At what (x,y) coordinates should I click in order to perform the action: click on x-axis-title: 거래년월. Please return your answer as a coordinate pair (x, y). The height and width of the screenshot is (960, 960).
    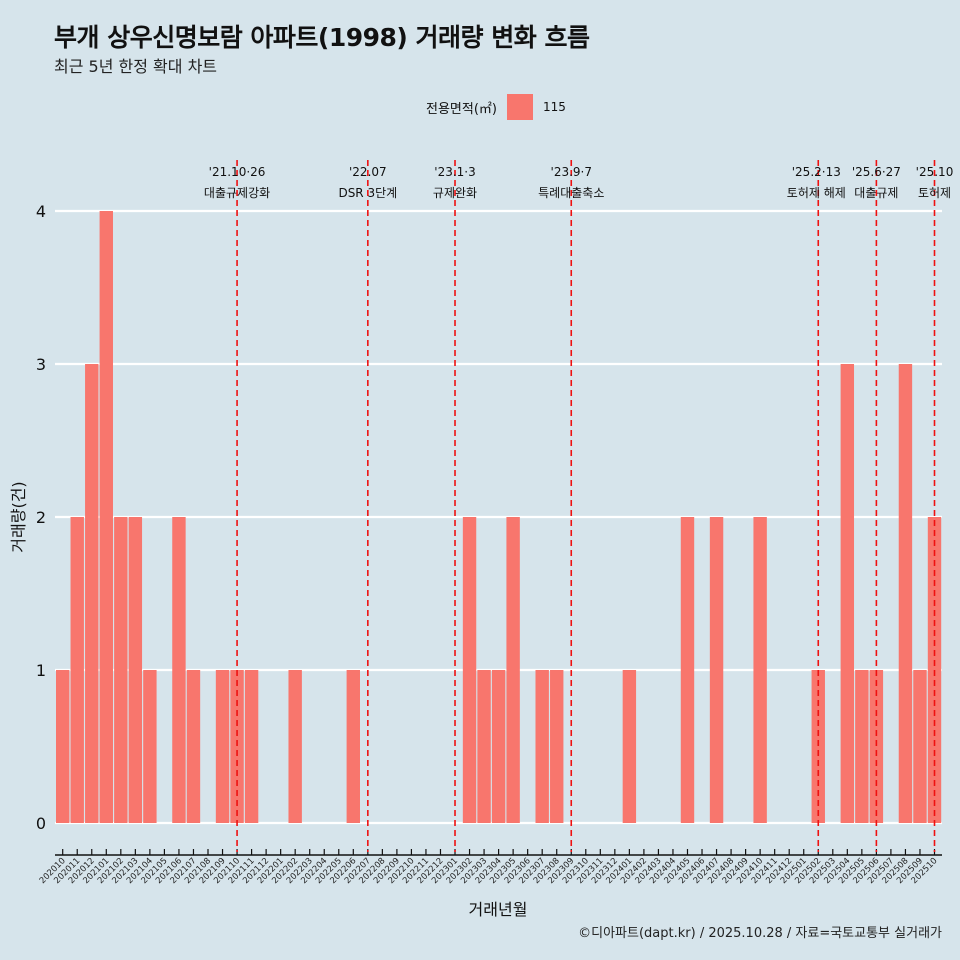
    Looking at the image, I should click on (498, 909).